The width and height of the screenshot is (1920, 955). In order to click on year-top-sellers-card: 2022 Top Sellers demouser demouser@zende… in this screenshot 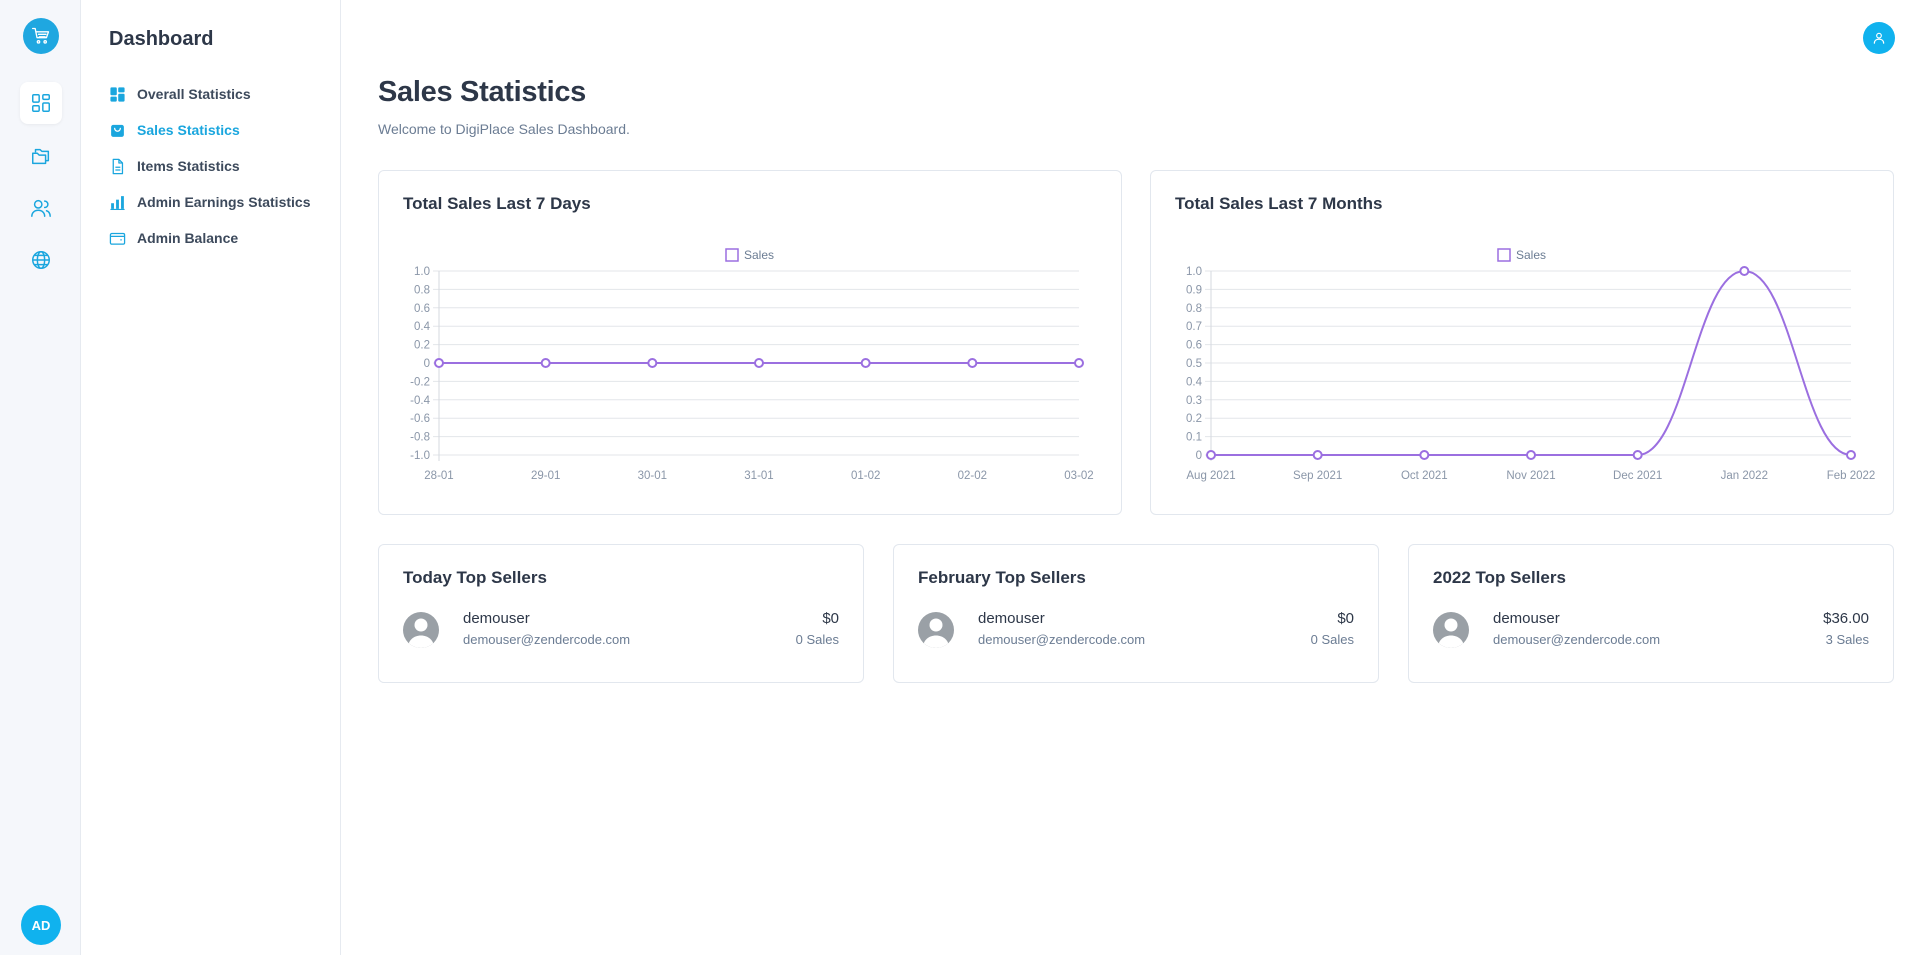, I will do `click(1651, 613)`.